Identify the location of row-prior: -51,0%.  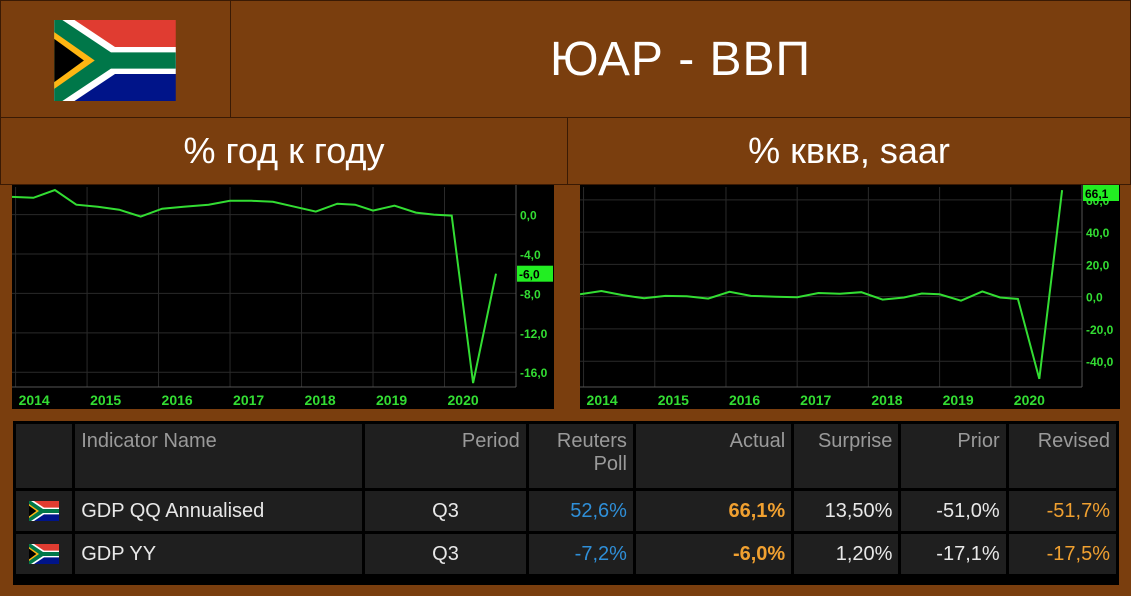
(953, 511).